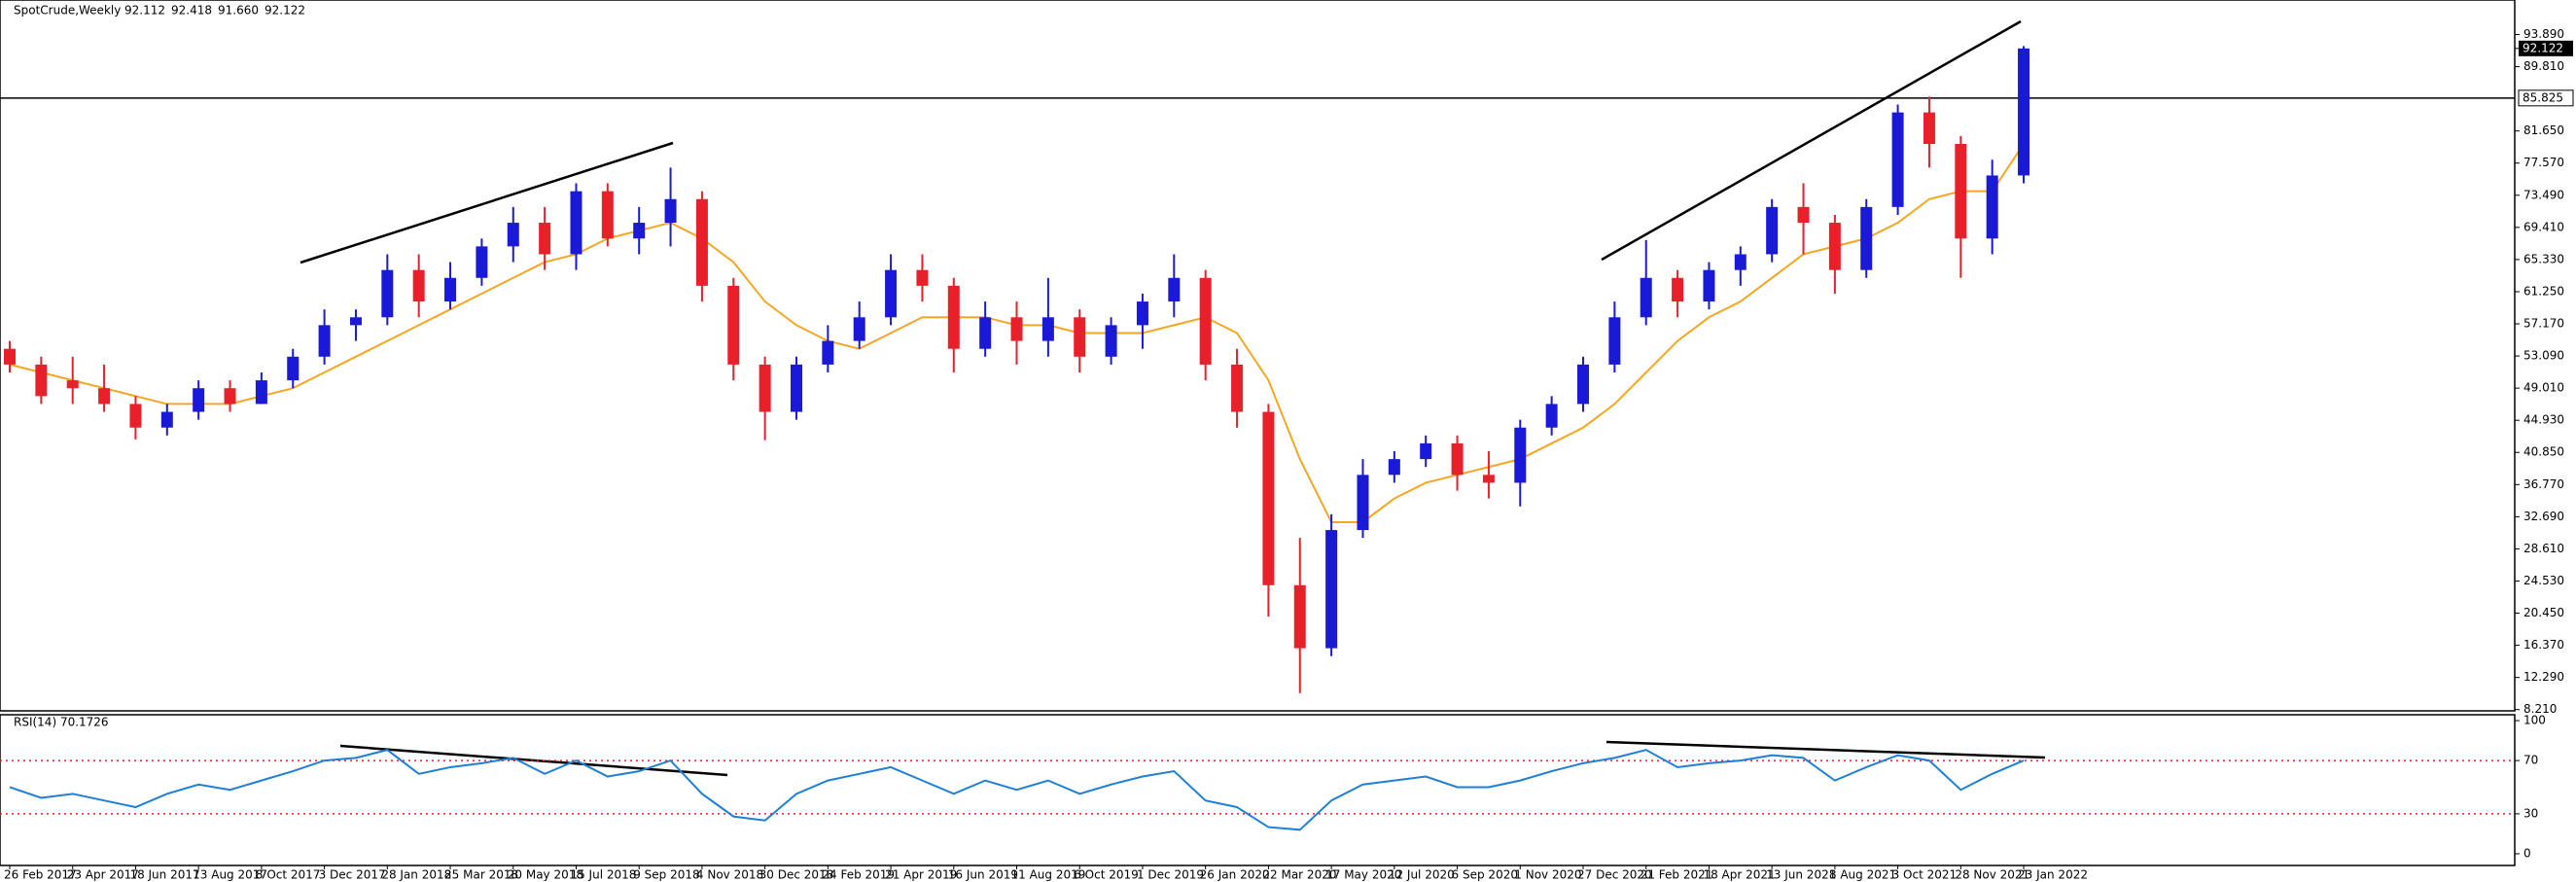 The image size is (2576, 882). Describe the element at coordinates (416, 875) in the screenshot. I see `x-tick-label: 28 Jan 2018` at that location.